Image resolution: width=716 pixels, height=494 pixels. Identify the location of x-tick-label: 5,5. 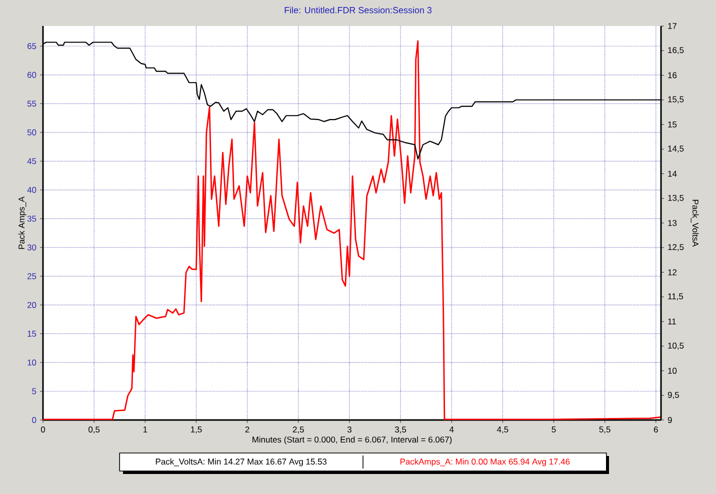
(604, 430).